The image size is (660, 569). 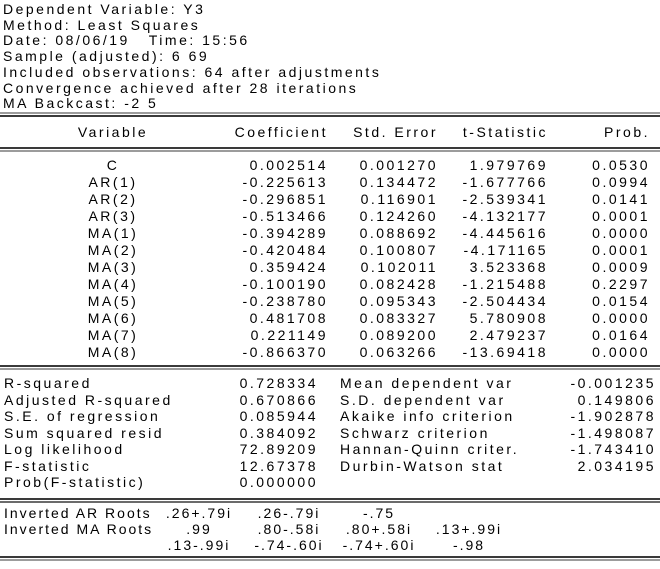 What do you see at coordinates (113, 351) in the screenshot?
I see `variable-cell: MA(8)` at bounding box center [113, 351].